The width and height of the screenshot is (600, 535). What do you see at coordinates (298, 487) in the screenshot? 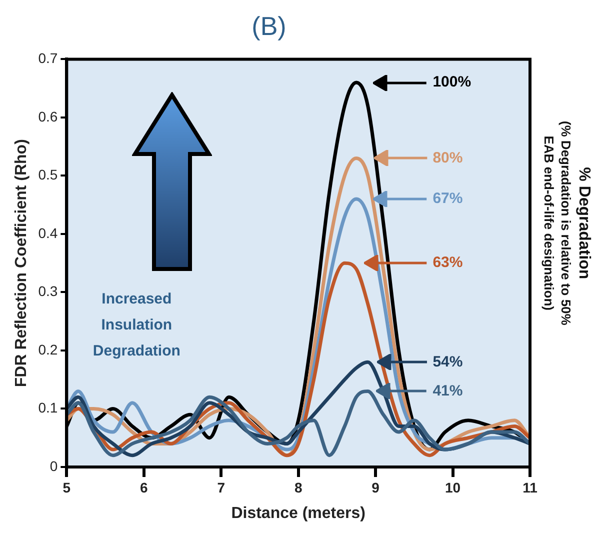
I see `x-tick-label: 8` at bounding box center [298, 487].